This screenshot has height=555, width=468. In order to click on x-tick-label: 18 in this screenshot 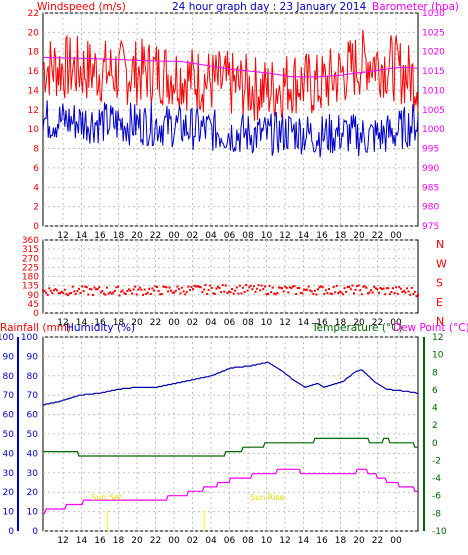, I will do `click(341, 236)`.